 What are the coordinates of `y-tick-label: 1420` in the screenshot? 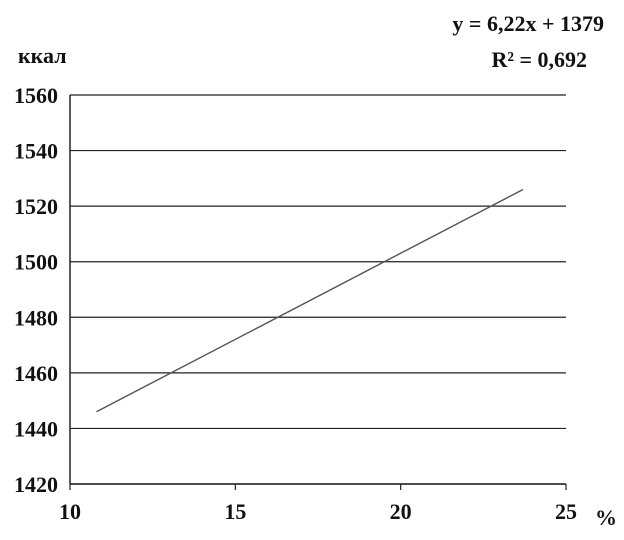 It's located at (36, 484).